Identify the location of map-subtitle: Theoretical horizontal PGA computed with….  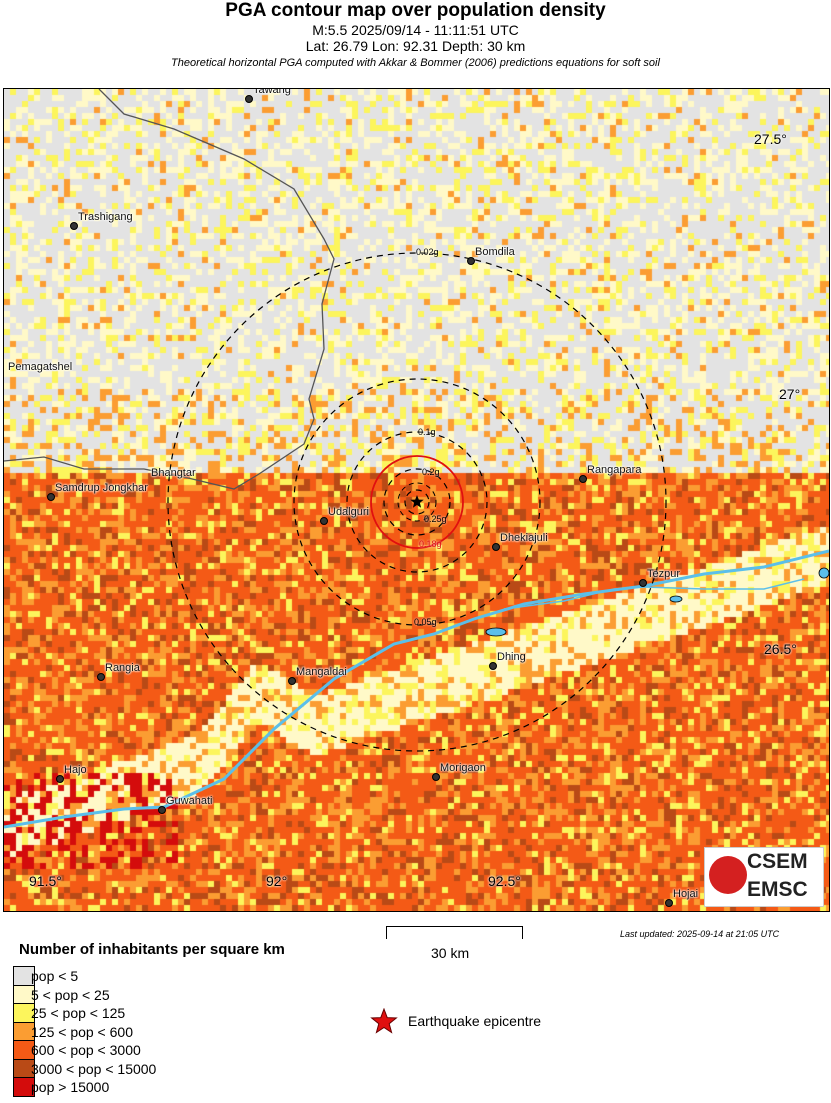
(415, 63).